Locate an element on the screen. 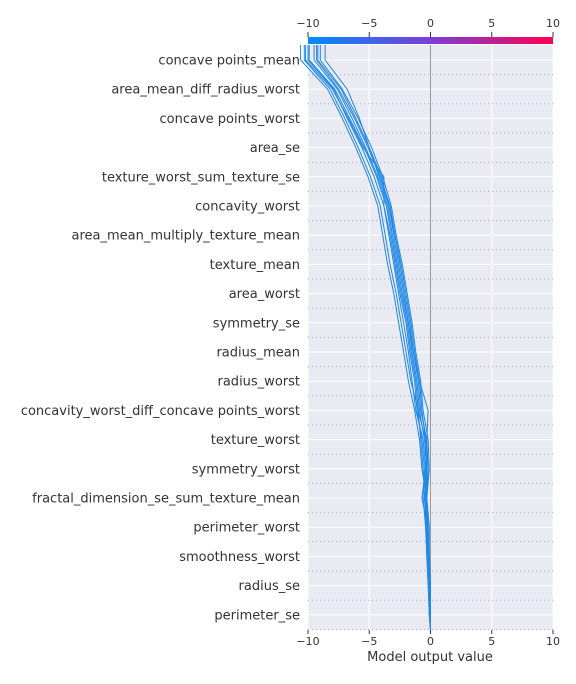 Image resolution: width=576 pixels, height=684 pixels. feature-label: radius_se is located at coordinates (269, 586).